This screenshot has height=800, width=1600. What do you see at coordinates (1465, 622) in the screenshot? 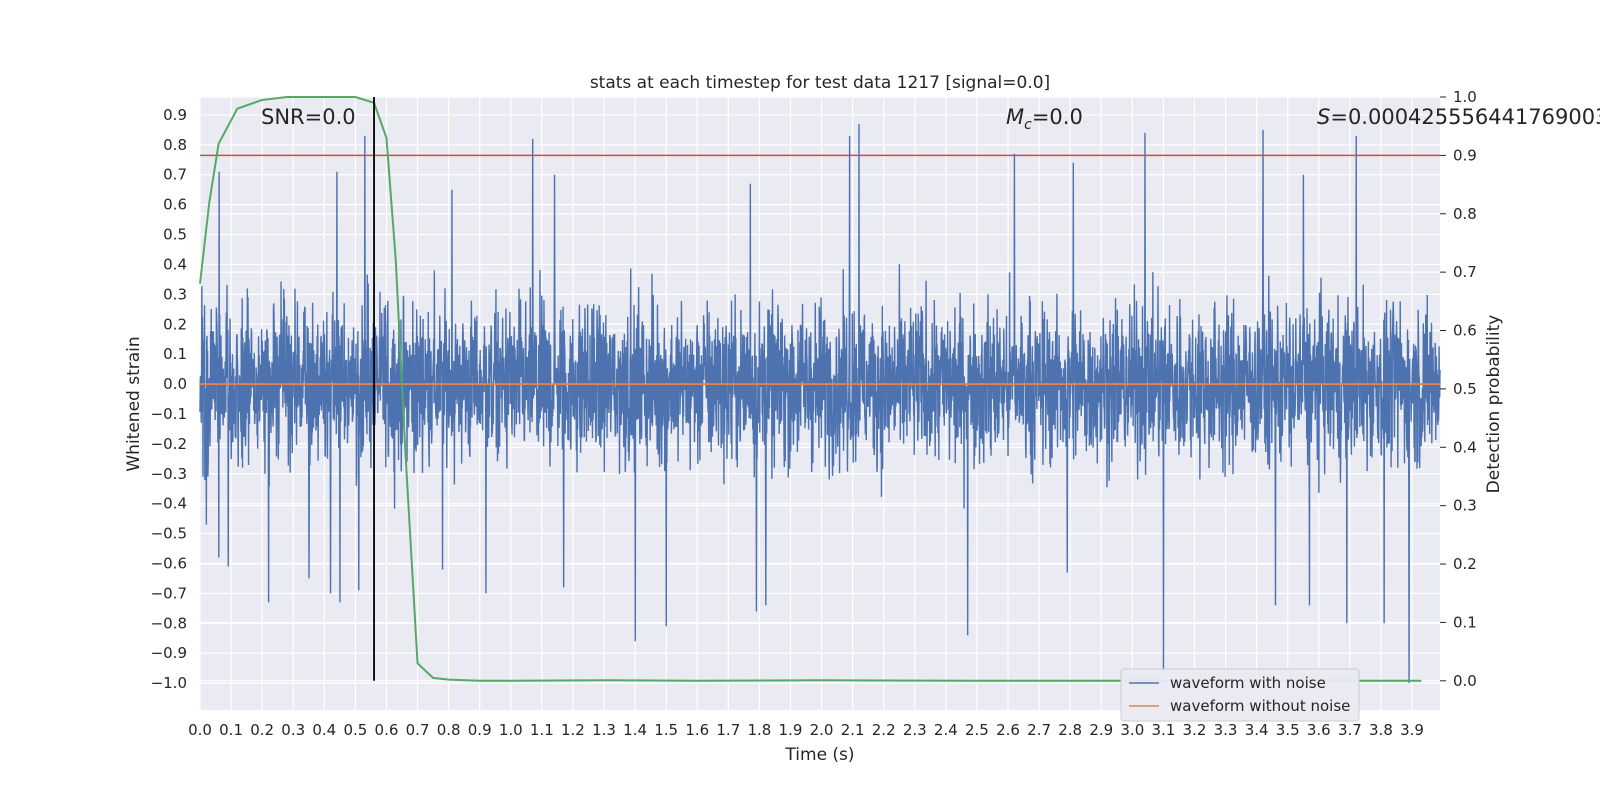
I see `y2-tick-label: 0.1` at bounding box center [1465, 622].